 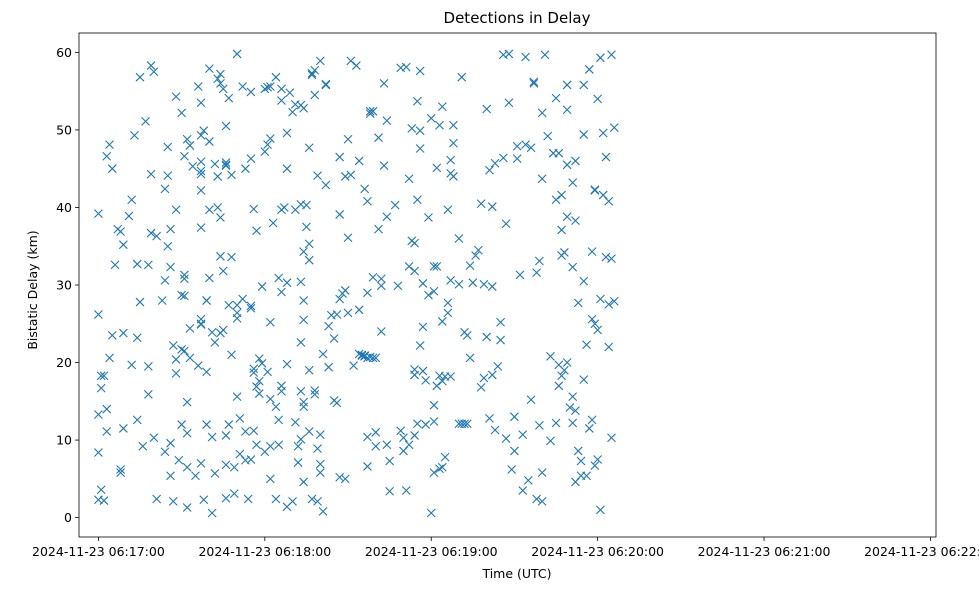 What do you see at coordinates (68, 517) in the screenshot?
I see `y-tick-label: 0` at bounding box center [68, 517].